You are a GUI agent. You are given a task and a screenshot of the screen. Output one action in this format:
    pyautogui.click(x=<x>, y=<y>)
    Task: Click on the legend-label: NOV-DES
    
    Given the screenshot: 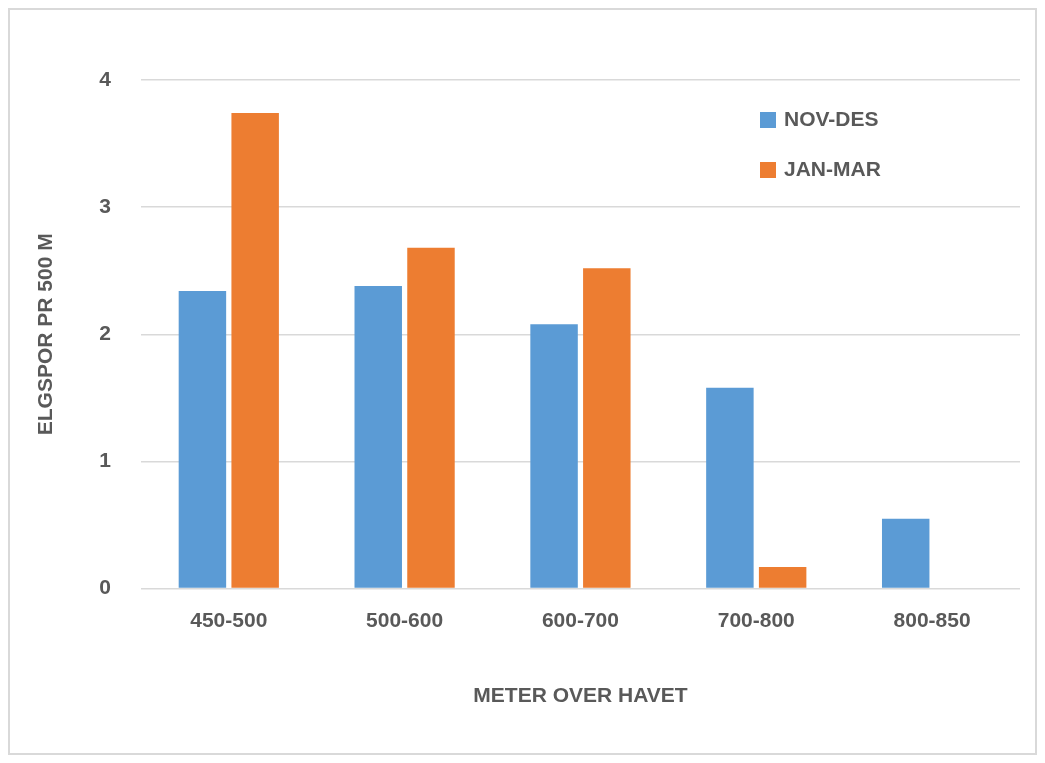 What is the action you would take?
    pyautogui.click(x=831, y=118)
    